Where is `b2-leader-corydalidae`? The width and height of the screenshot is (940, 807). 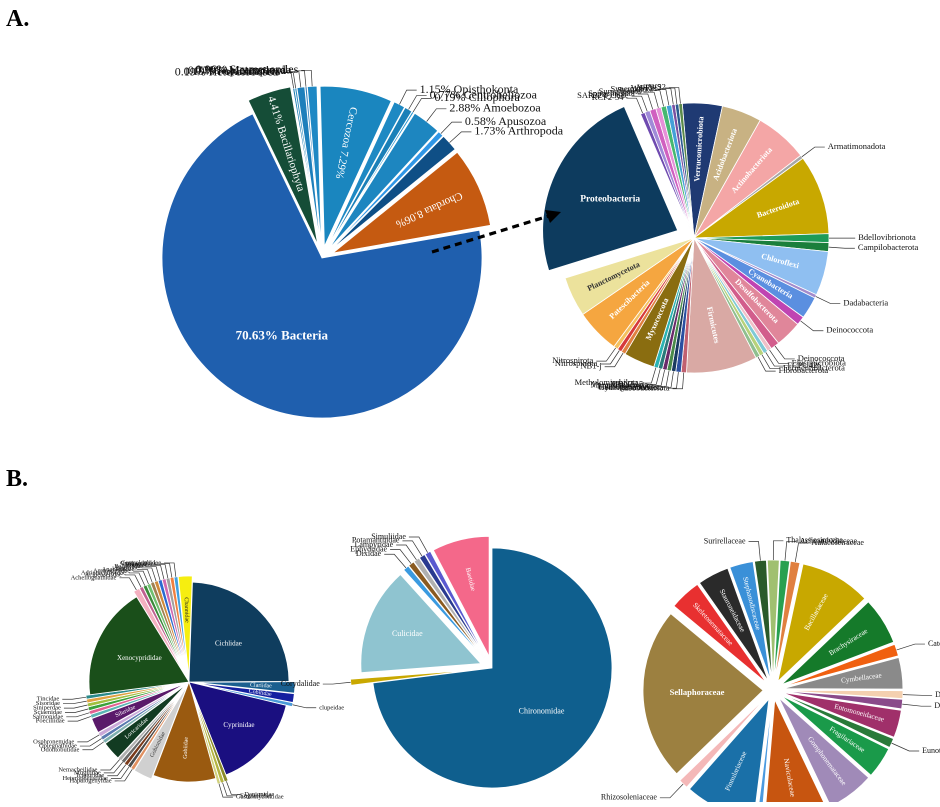 b2-leader-corydalidae is located at coordinates (337, 683).